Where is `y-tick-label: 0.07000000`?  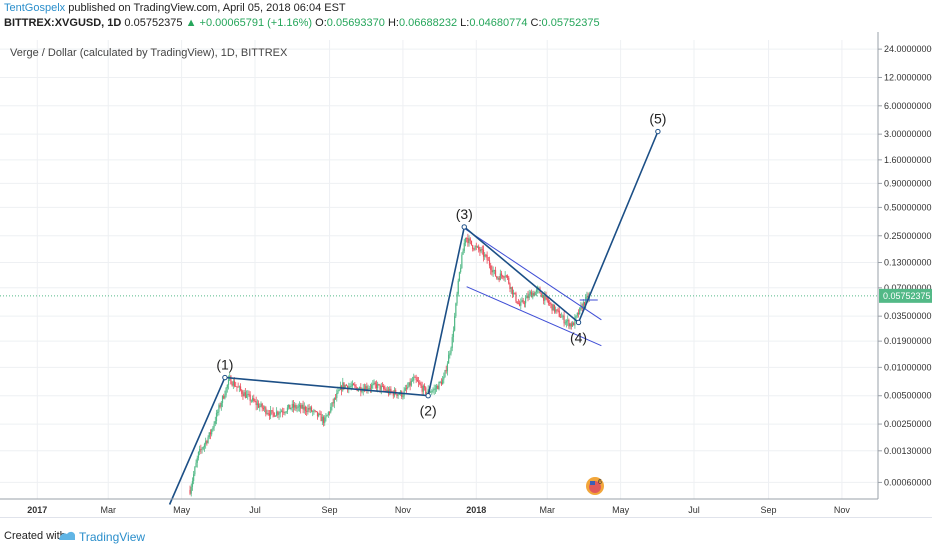 y-tick-label: 0.07000000 is located at coordinates (908, 288).